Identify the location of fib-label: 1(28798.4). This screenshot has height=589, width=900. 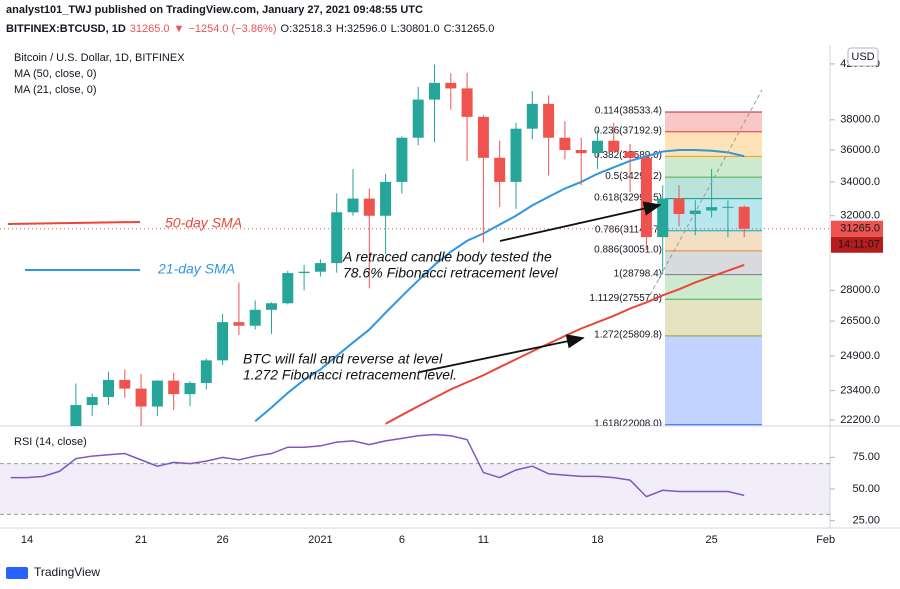
(638, 273).